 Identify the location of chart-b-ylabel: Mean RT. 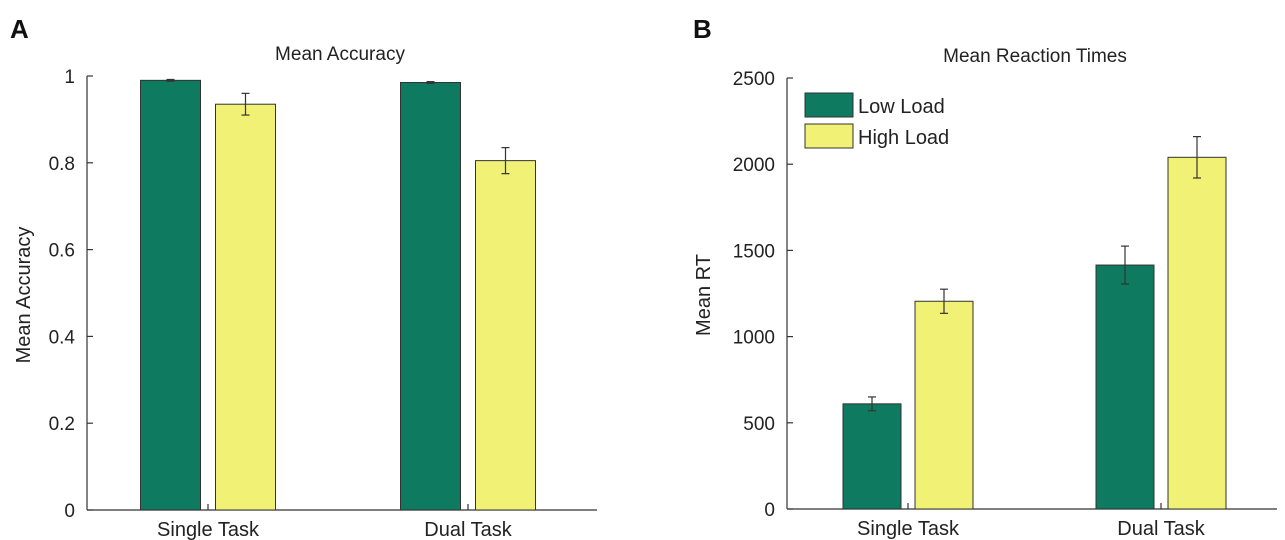
(704, 295).